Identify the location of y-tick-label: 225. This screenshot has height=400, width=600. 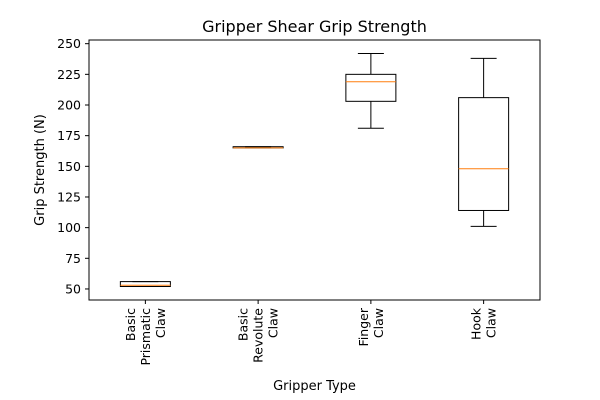
(69, 74).